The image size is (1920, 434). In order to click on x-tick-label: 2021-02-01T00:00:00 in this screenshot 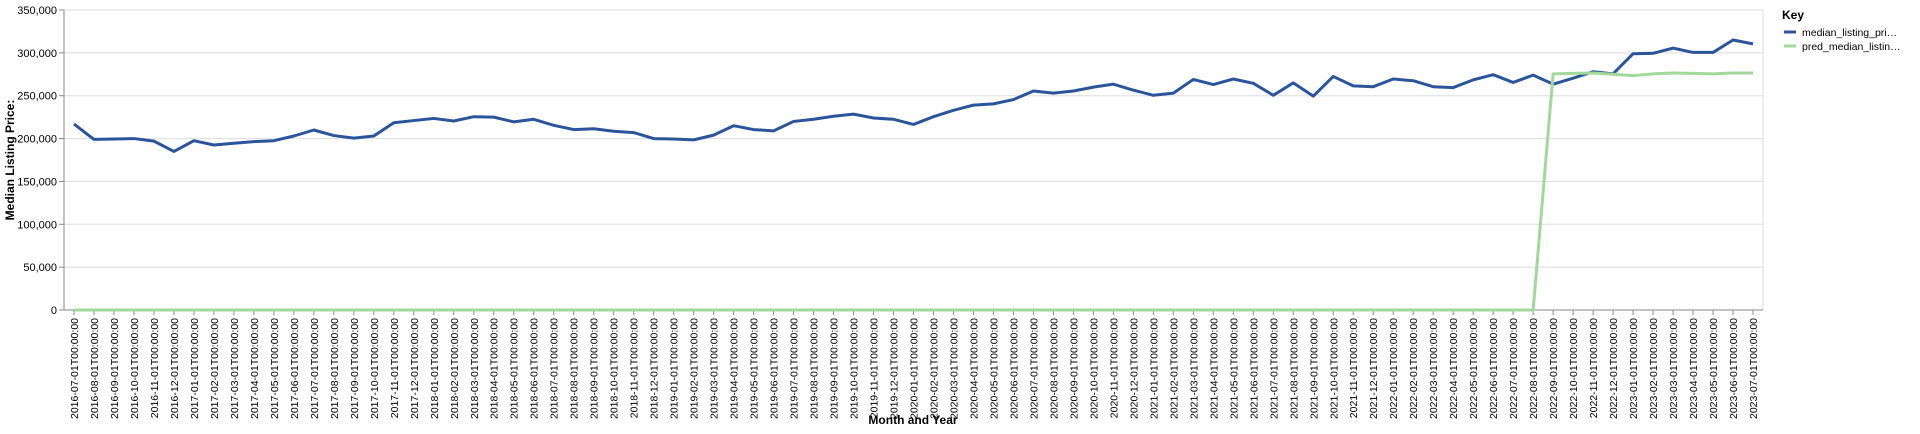, I will do `click(1174, 368)`.